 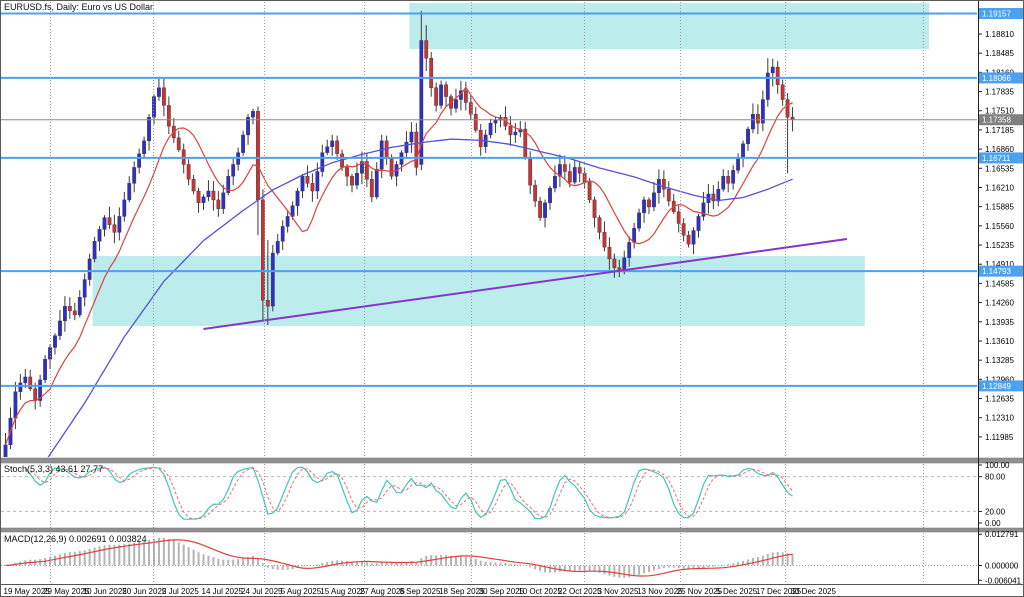 What do you see at coordinates (1001, 120) in the screenshot?
I see `current-price-badge` at bounding box center [1001, 120].